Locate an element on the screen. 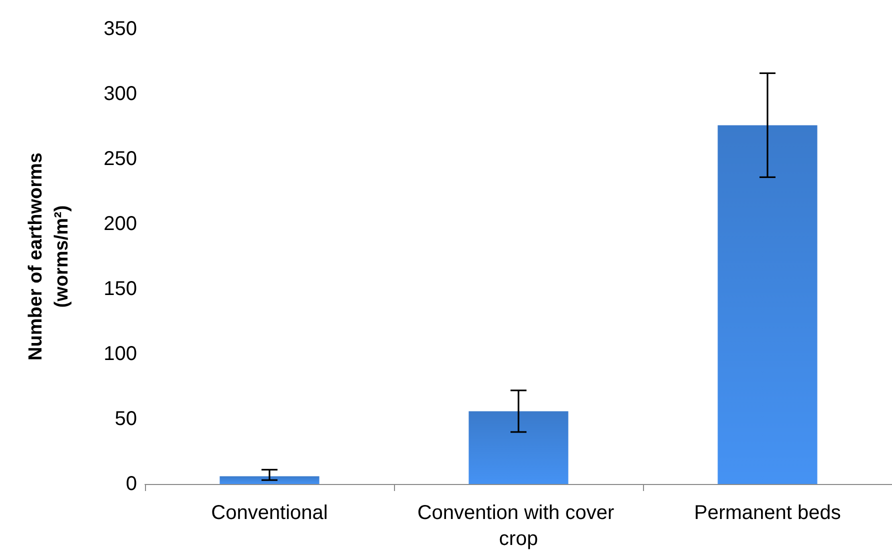 The width and height of the screenshot is (892, 559). x-tick-label: Convention with cover crop is located at coordinates (518, 526).